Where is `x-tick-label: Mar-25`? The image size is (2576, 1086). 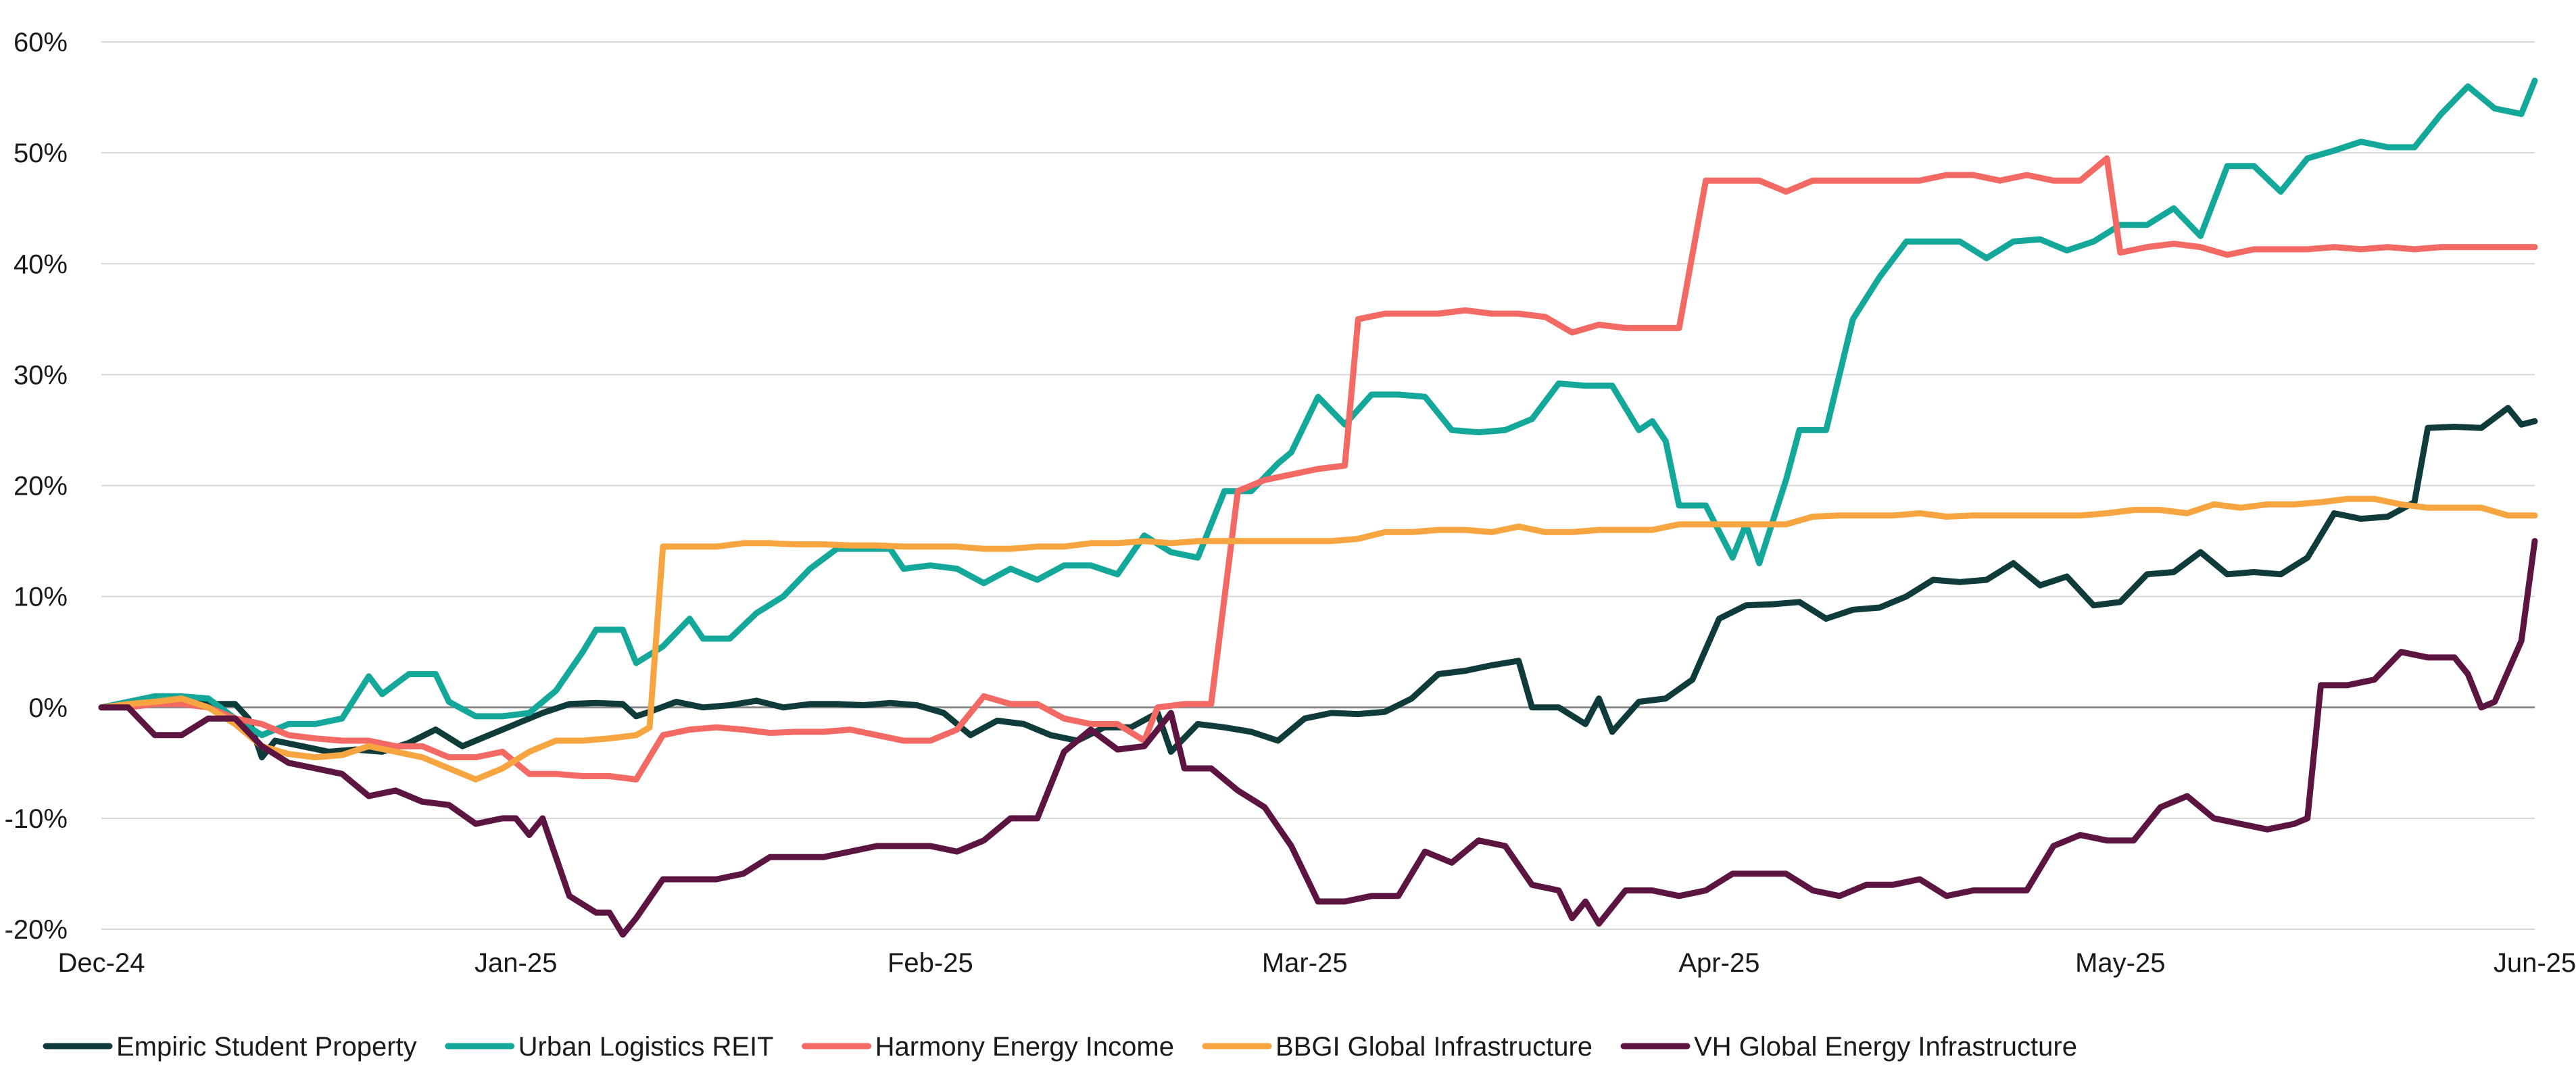 x-tick-label: Mar-25 is located at coordinates (1305, 963).